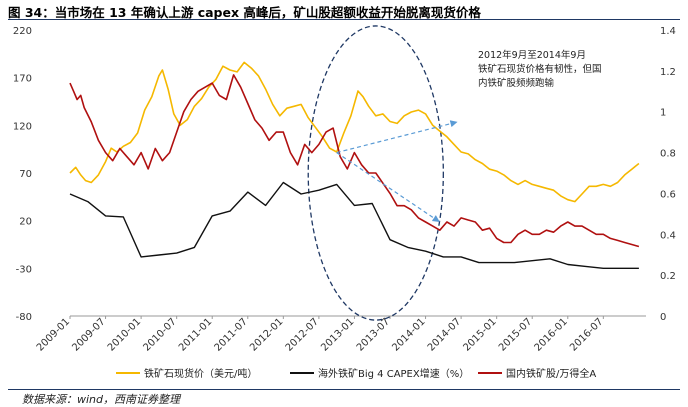  I want to click on annotation-line: 2012年9月至2014年9月, so click(532, 55).